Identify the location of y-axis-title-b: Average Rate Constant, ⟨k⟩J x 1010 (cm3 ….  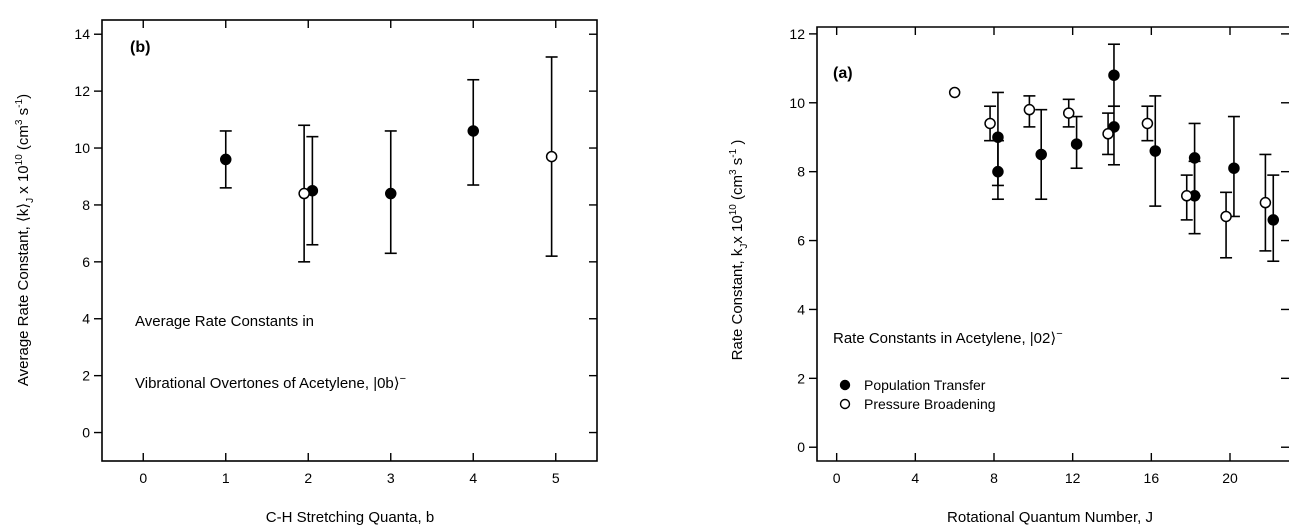
(25, 240).